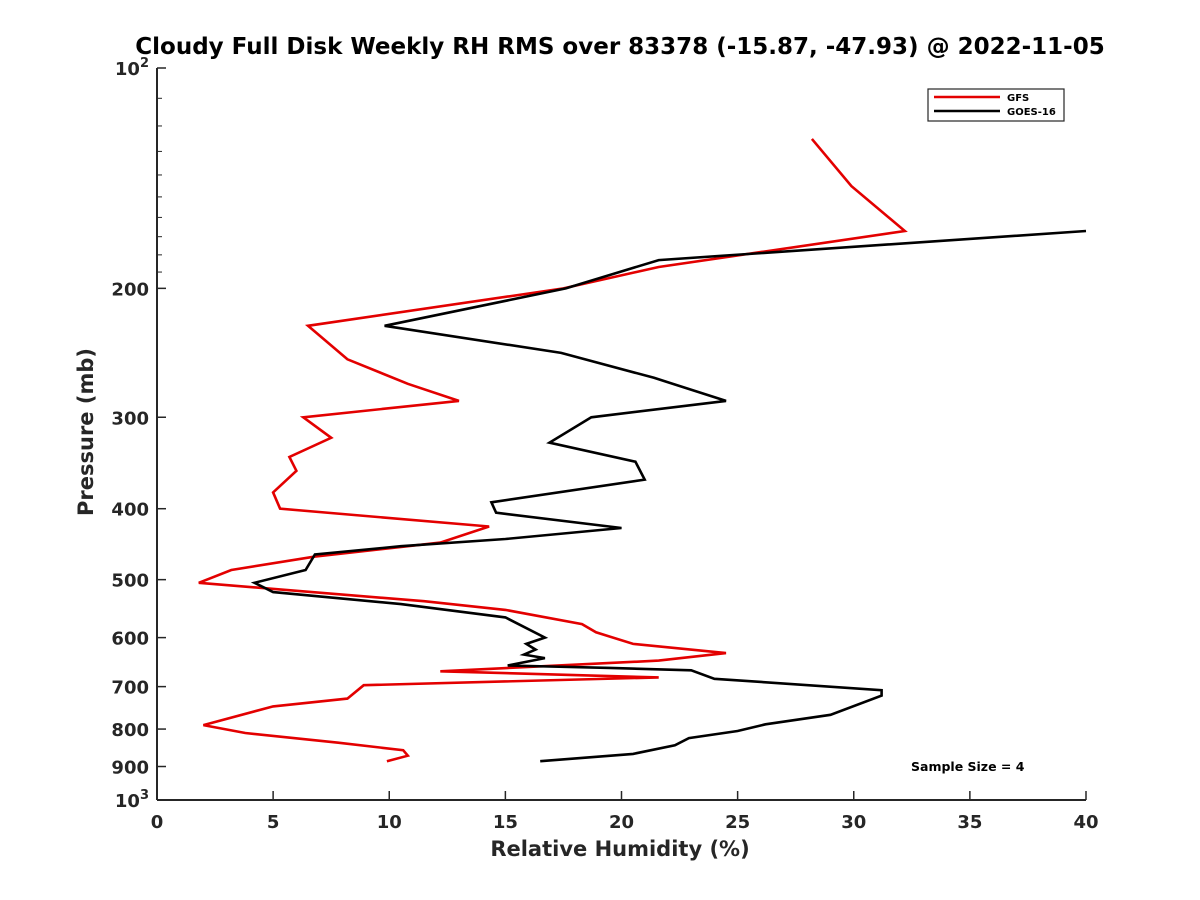 The height and width of the screenshot is (900, 1200). Describe the element at coordinates (130, 289) in the screenshot. I see `y-tick-label: 200` at that location.